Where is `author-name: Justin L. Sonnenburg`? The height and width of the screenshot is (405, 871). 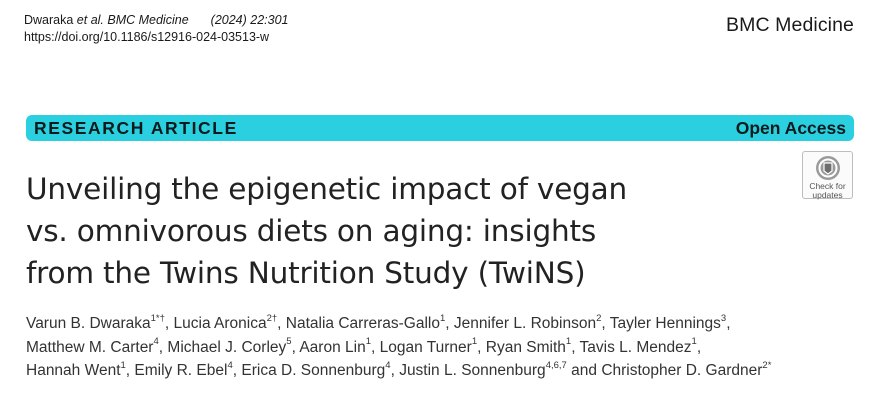
author-name: Justin L. Sonnenburg is located at coordinates (472, 370).